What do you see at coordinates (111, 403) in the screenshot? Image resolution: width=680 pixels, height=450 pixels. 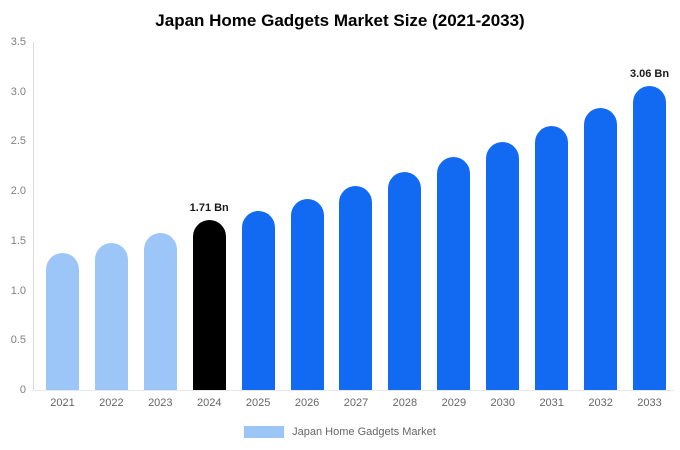 I see `x-tick-label: 2022` at bounding box center [111, 403].